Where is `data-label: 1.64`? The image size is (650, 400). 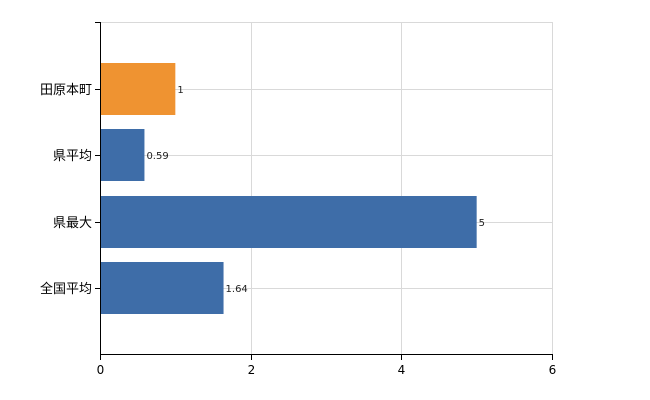
data-label: 1.64 is located at coordinates (237, 289).